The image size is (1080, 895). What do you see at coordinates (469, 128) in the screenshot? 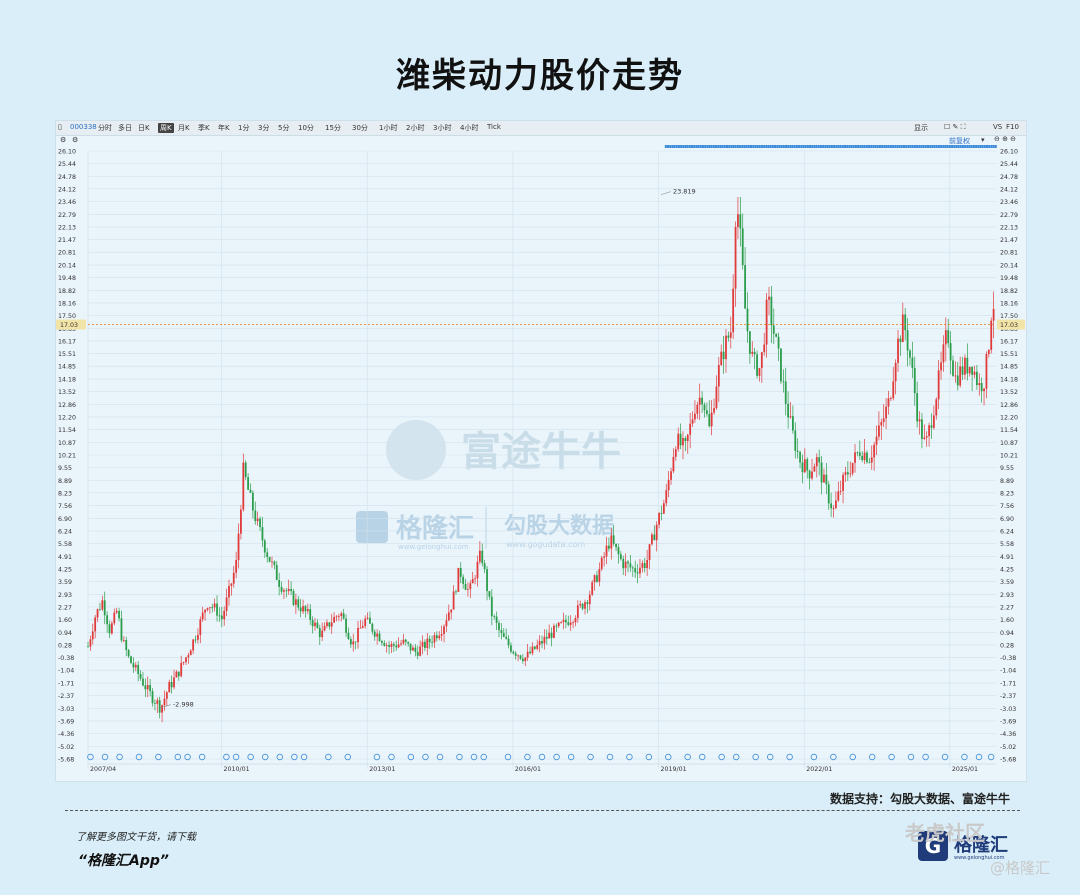
I see `tab-period-16: 4小时` at bounding box center [469, 128].